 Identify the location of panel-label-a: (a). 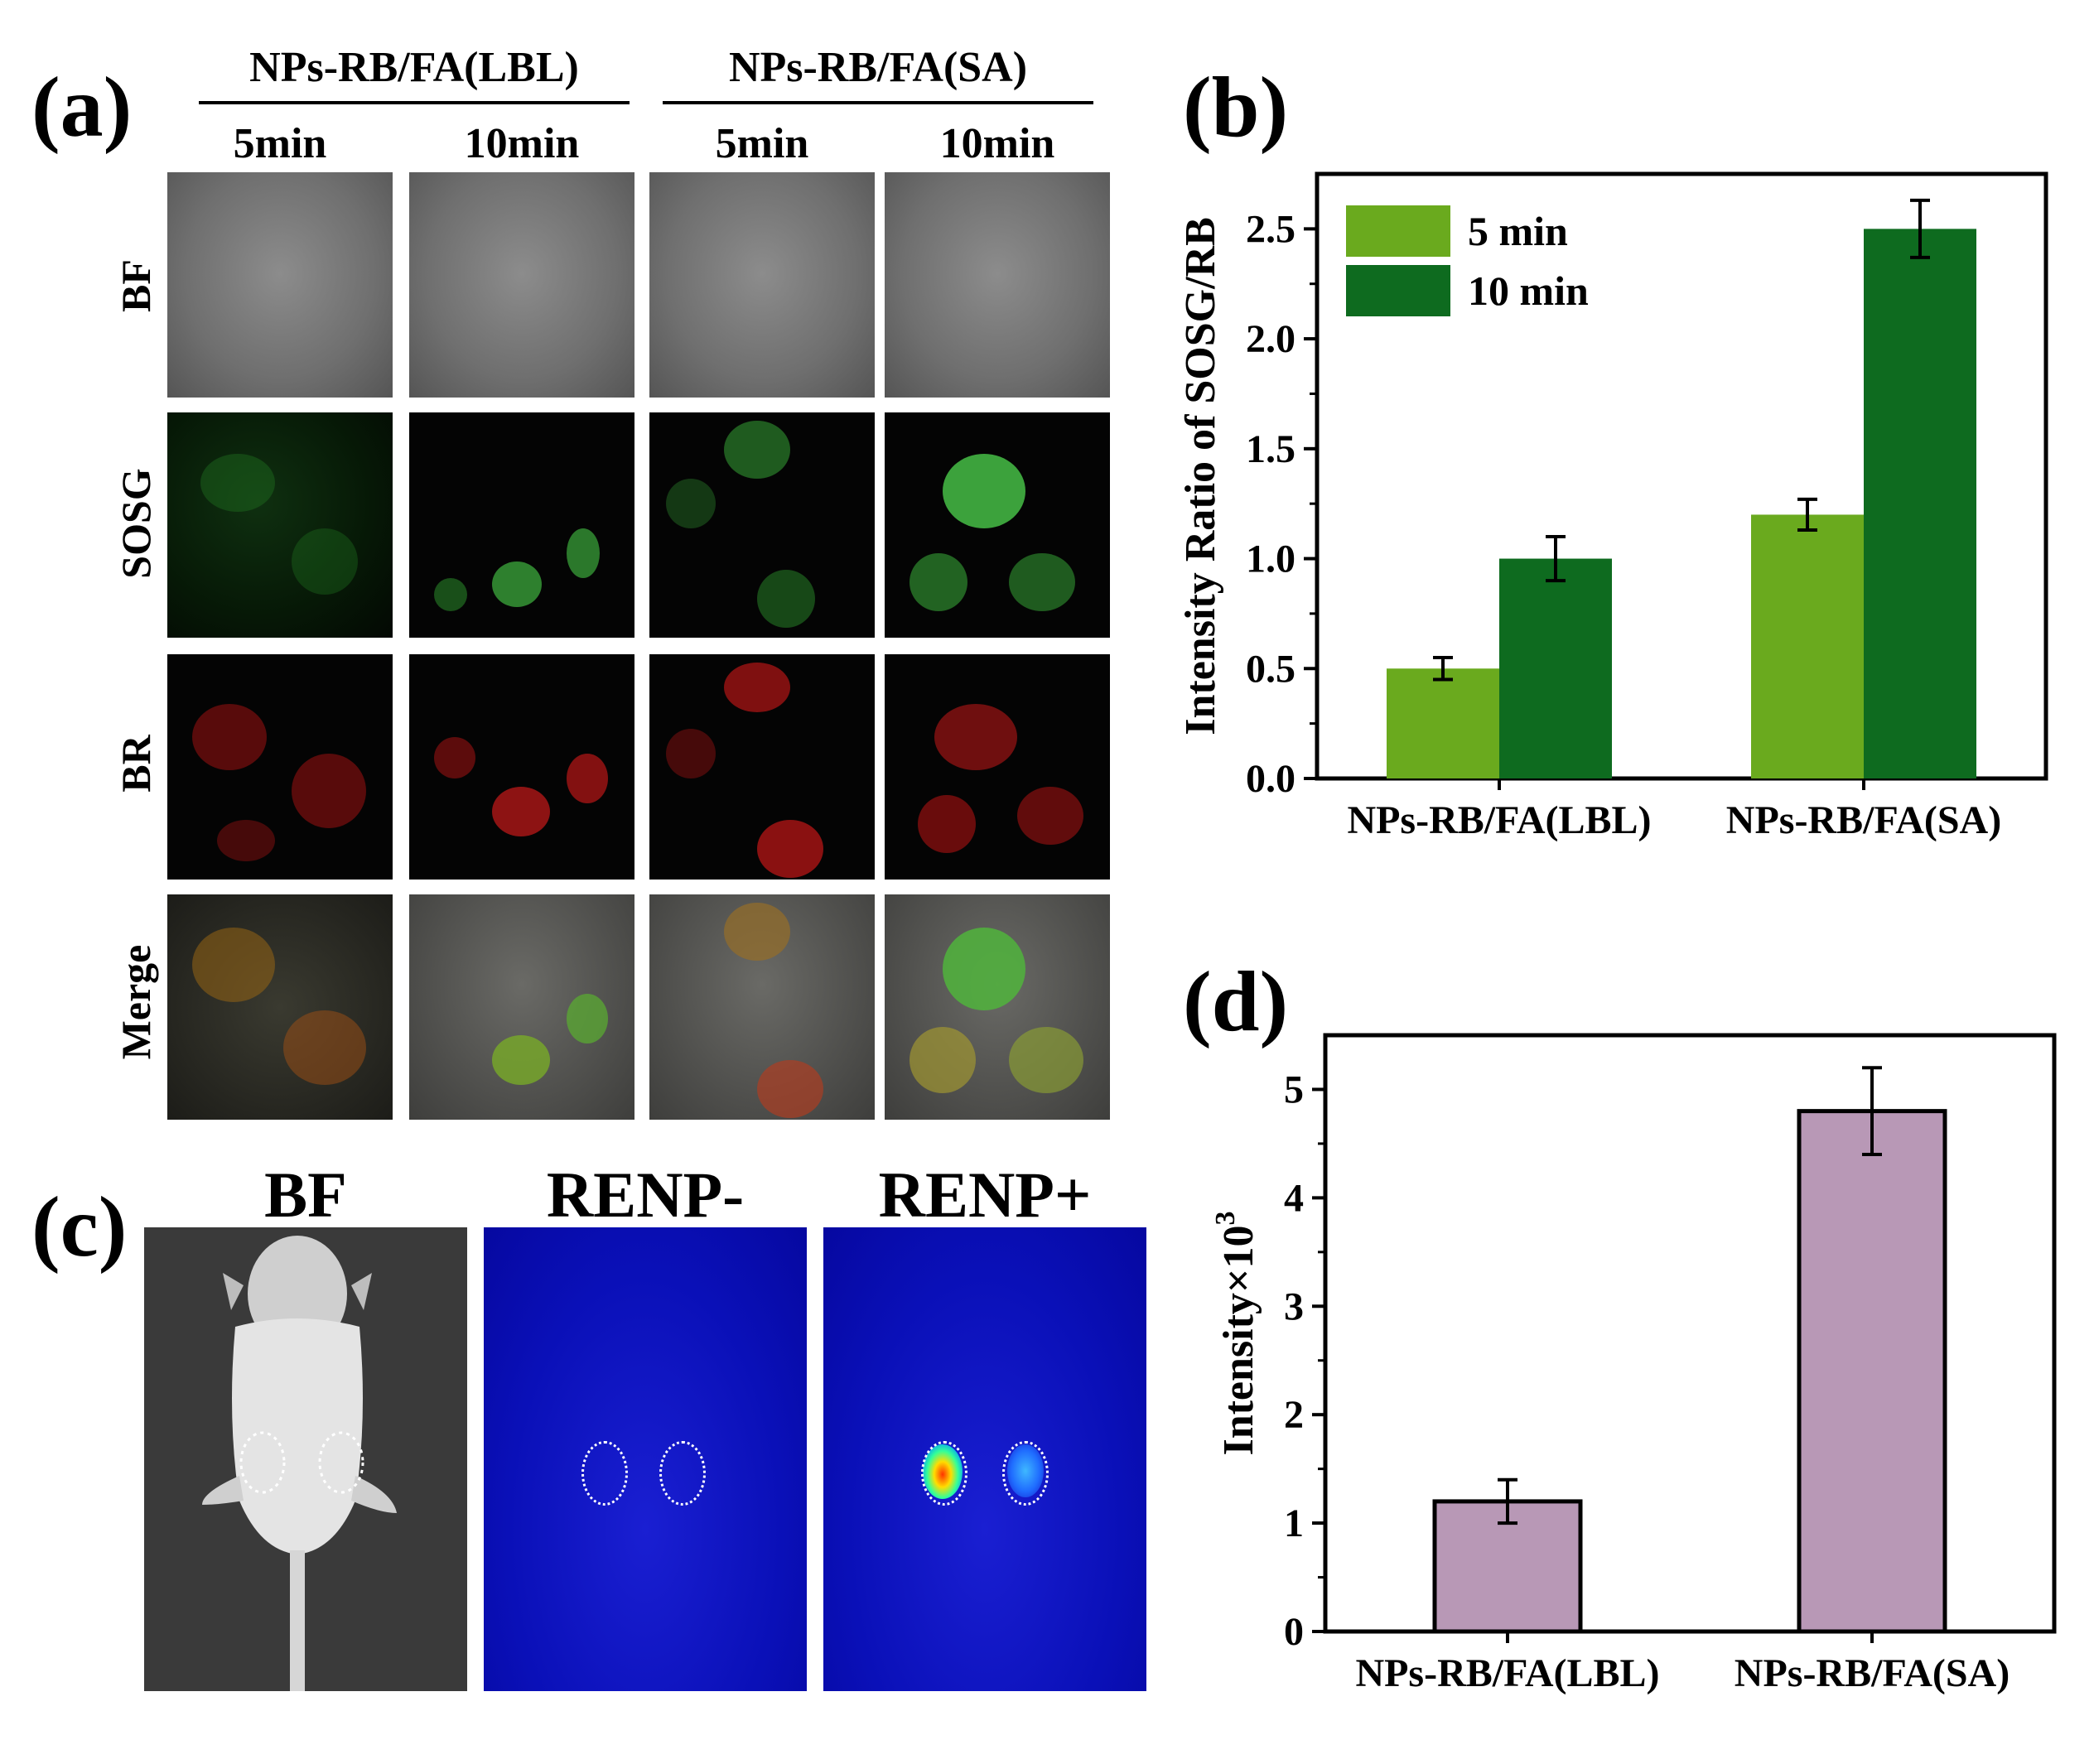
(82, 107).